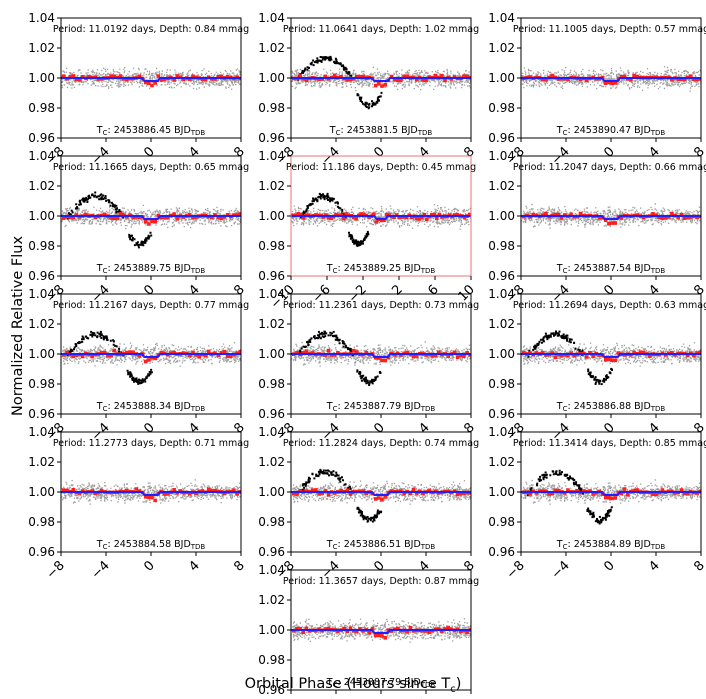 This screenshot has height=699, width=706. What do you see at coordinates (381, 167) in the screenshot?
I see `period-depth-label: Period: 11.186 days, Depth: 0.45 mmag` at bounding box center [381, 167].